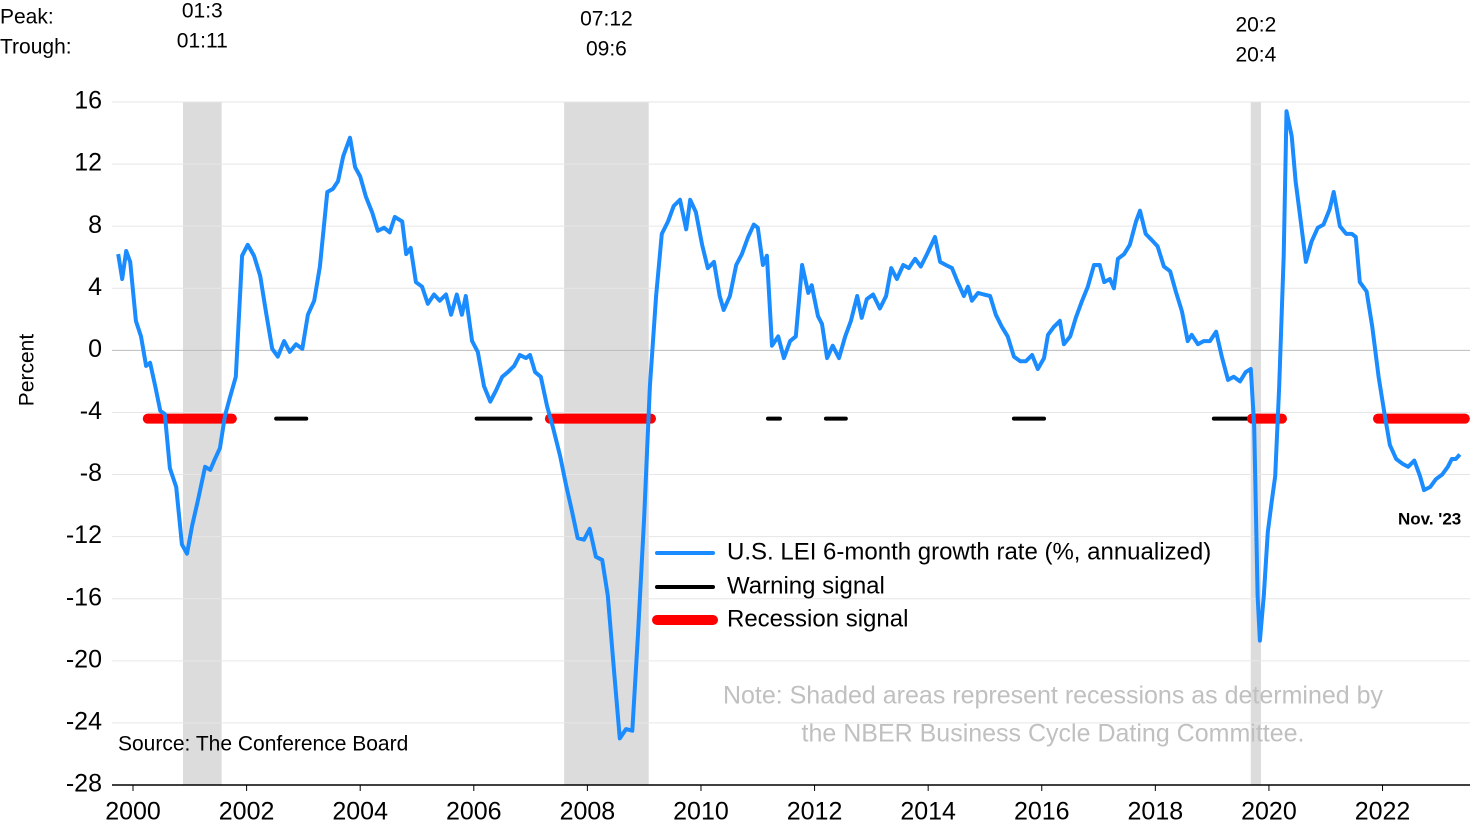  I want to click on source: Source: The Conference Board, so click(263, 744).